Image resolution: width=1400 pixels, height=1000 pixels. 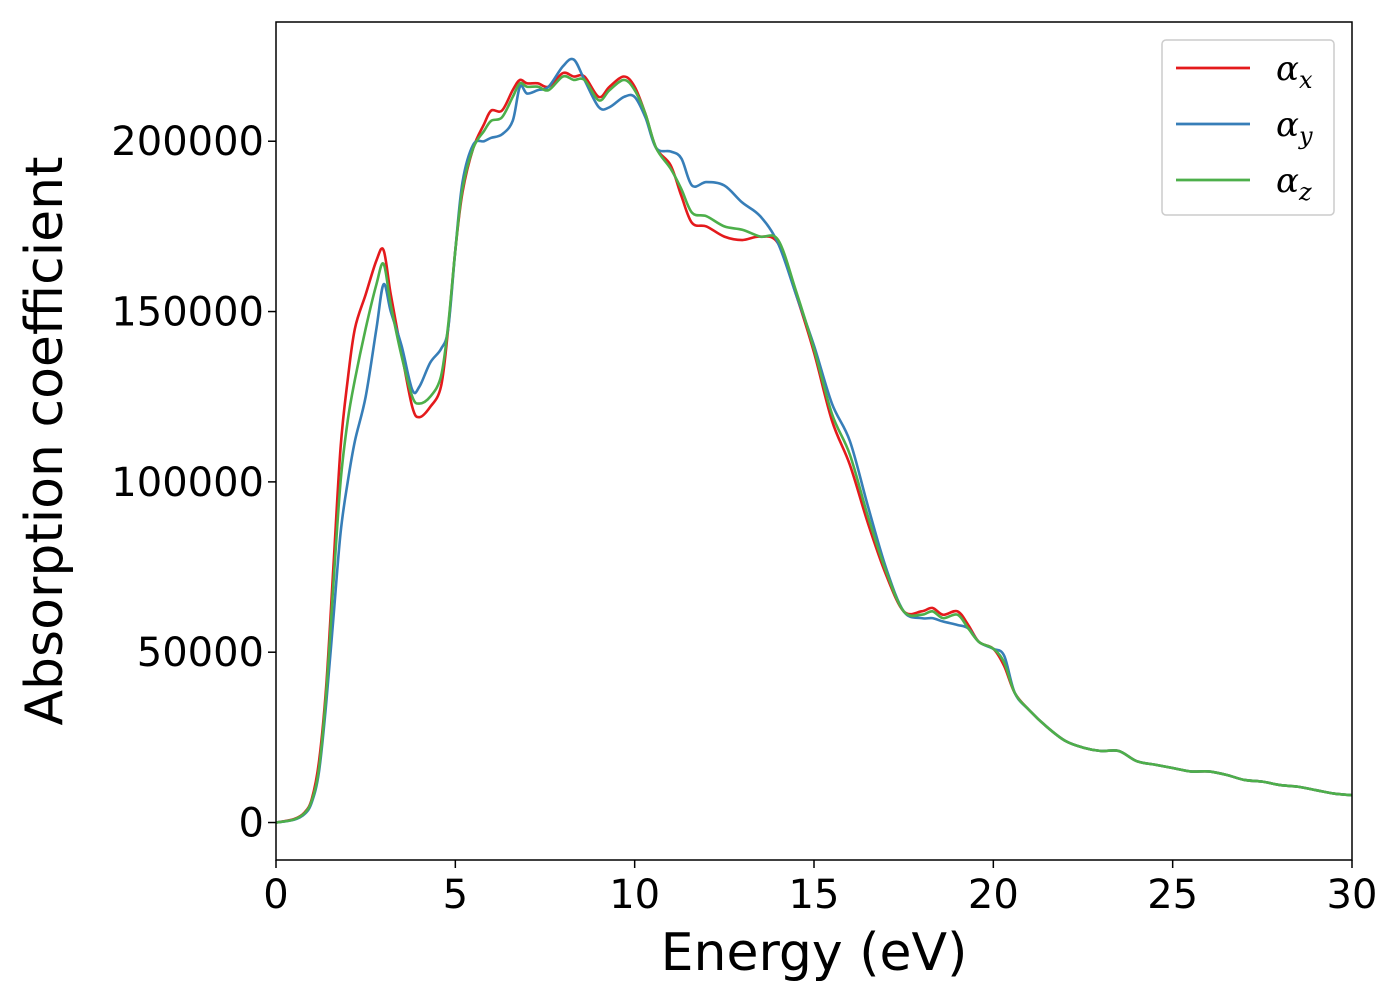 I want to click on legend-label: αy, so click(x=1294, y=127).